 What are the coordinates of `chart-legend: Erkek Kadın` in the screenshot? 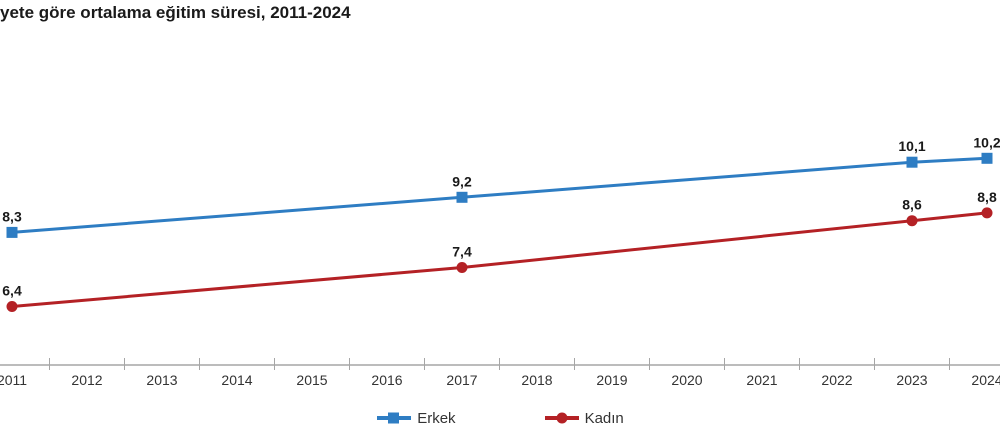 It's located at (500, 418).